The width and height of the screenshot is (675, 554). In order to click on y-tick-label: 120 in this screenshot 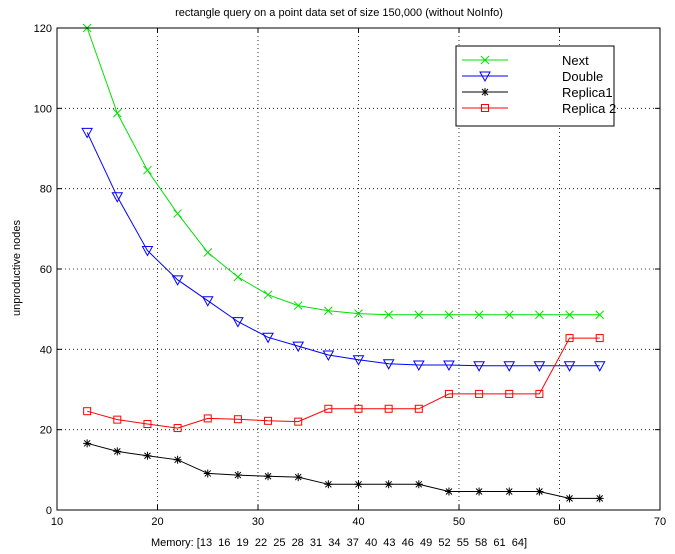, I will do `click(43, 29)`.